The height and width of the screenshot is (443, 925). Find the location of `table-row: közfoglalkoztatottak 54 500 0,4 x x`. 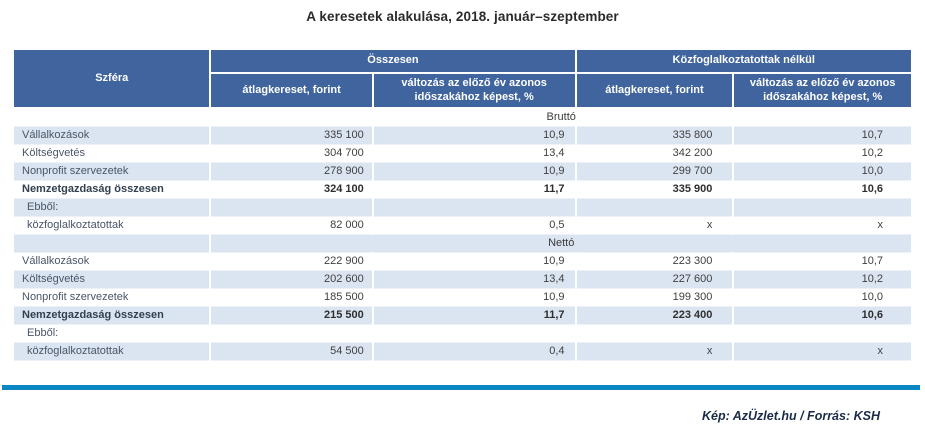

table-row: közfoglalkoztatottak 54 500 0,4 x x is located at coordinates (462, 351).